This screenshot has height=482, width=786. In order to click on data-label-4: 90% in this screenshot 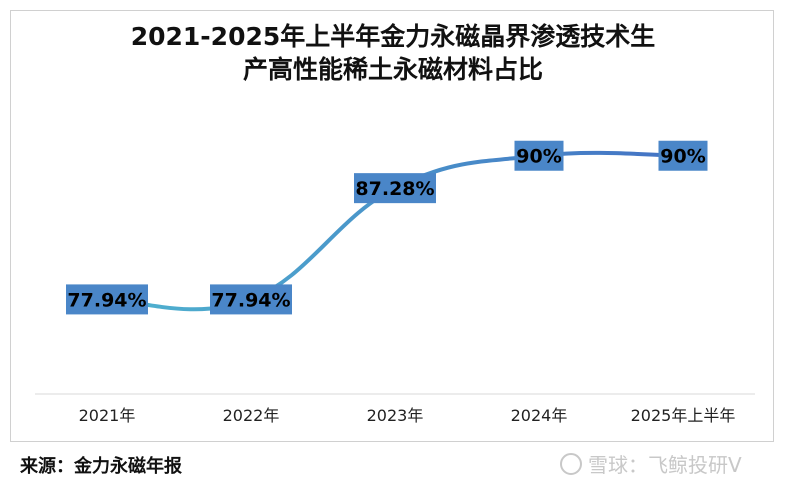, I will do `click(539, 155)`.